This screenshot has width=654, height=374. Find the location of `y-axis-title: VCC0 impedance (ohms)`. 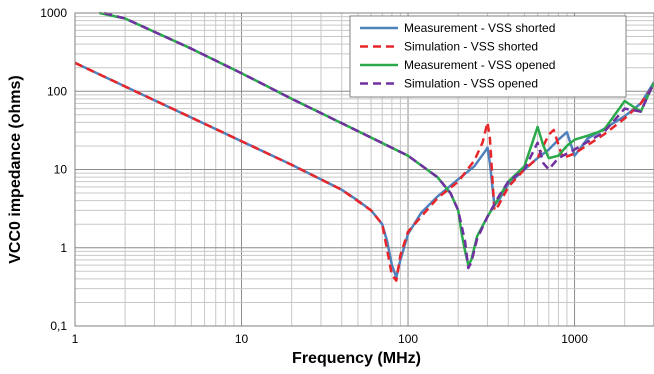

y-axis-title: VCC0 impedance (ohms) is located at coordinates (15, 169).